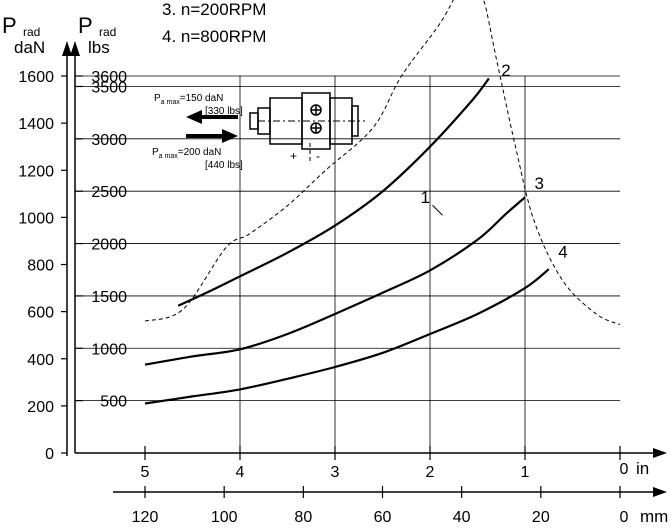 This screenshot has width=671, height=529. Describe the element at coordinates (75, 247) in the screenshot. I see `y-axis-lbs` at that location.